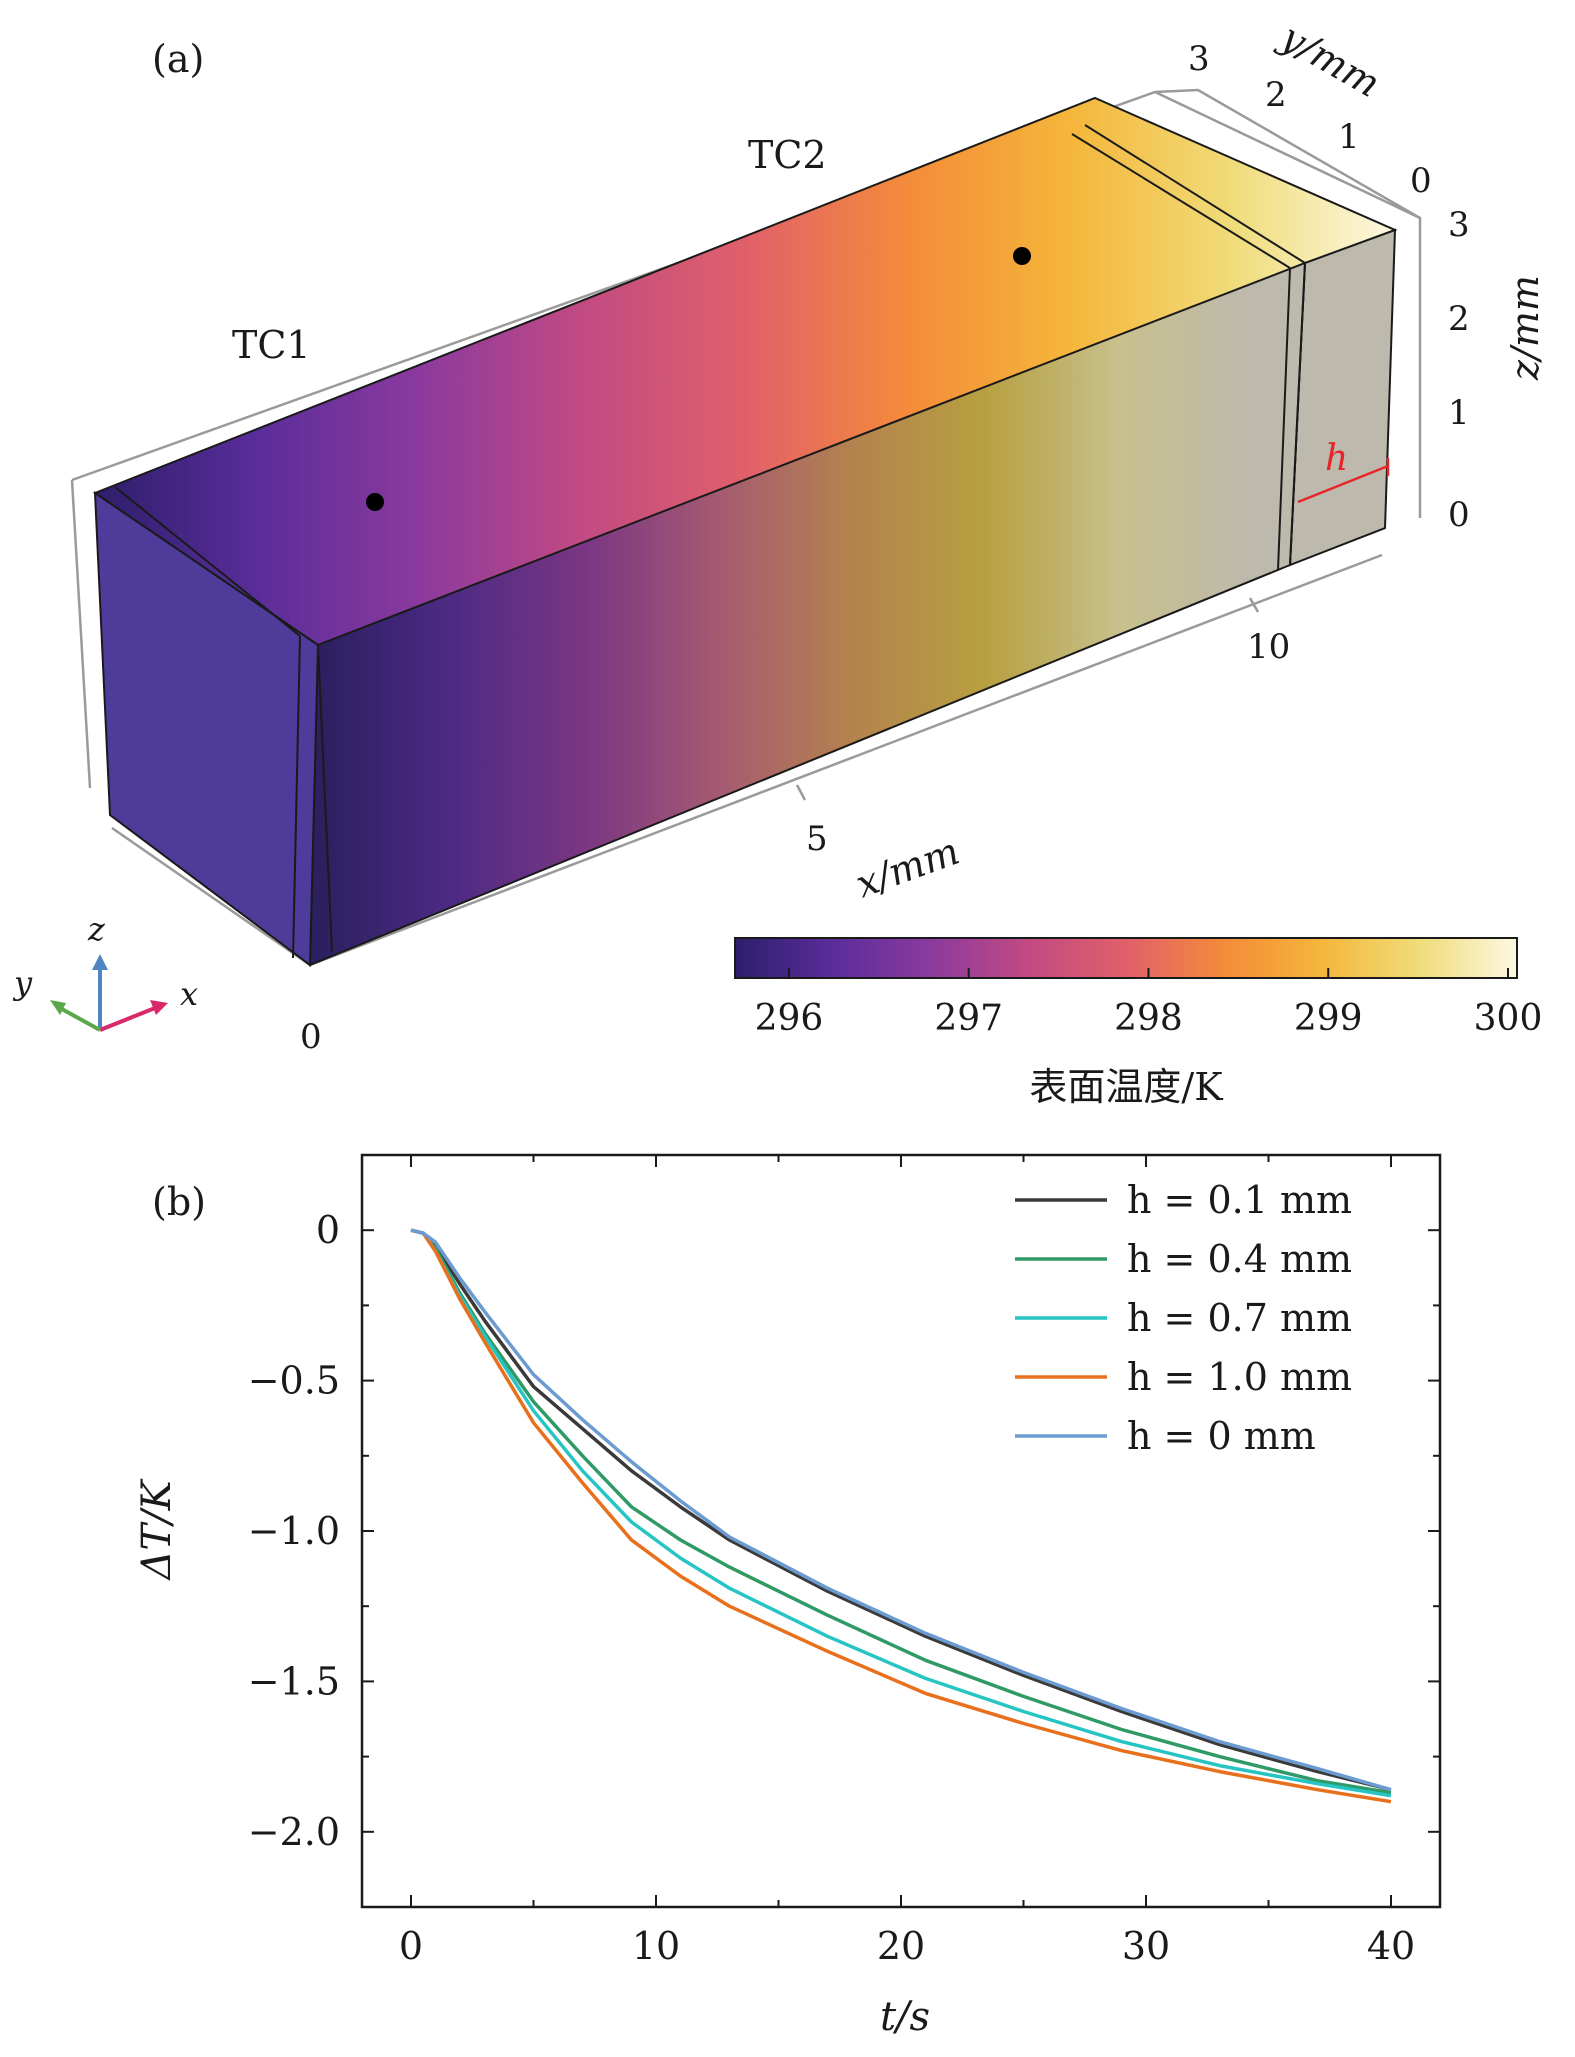  What do you see at coordinates (1146, 1946) in the screenshot?
I see `x-tick-label: 30` at bounding box center [1146, 1946].